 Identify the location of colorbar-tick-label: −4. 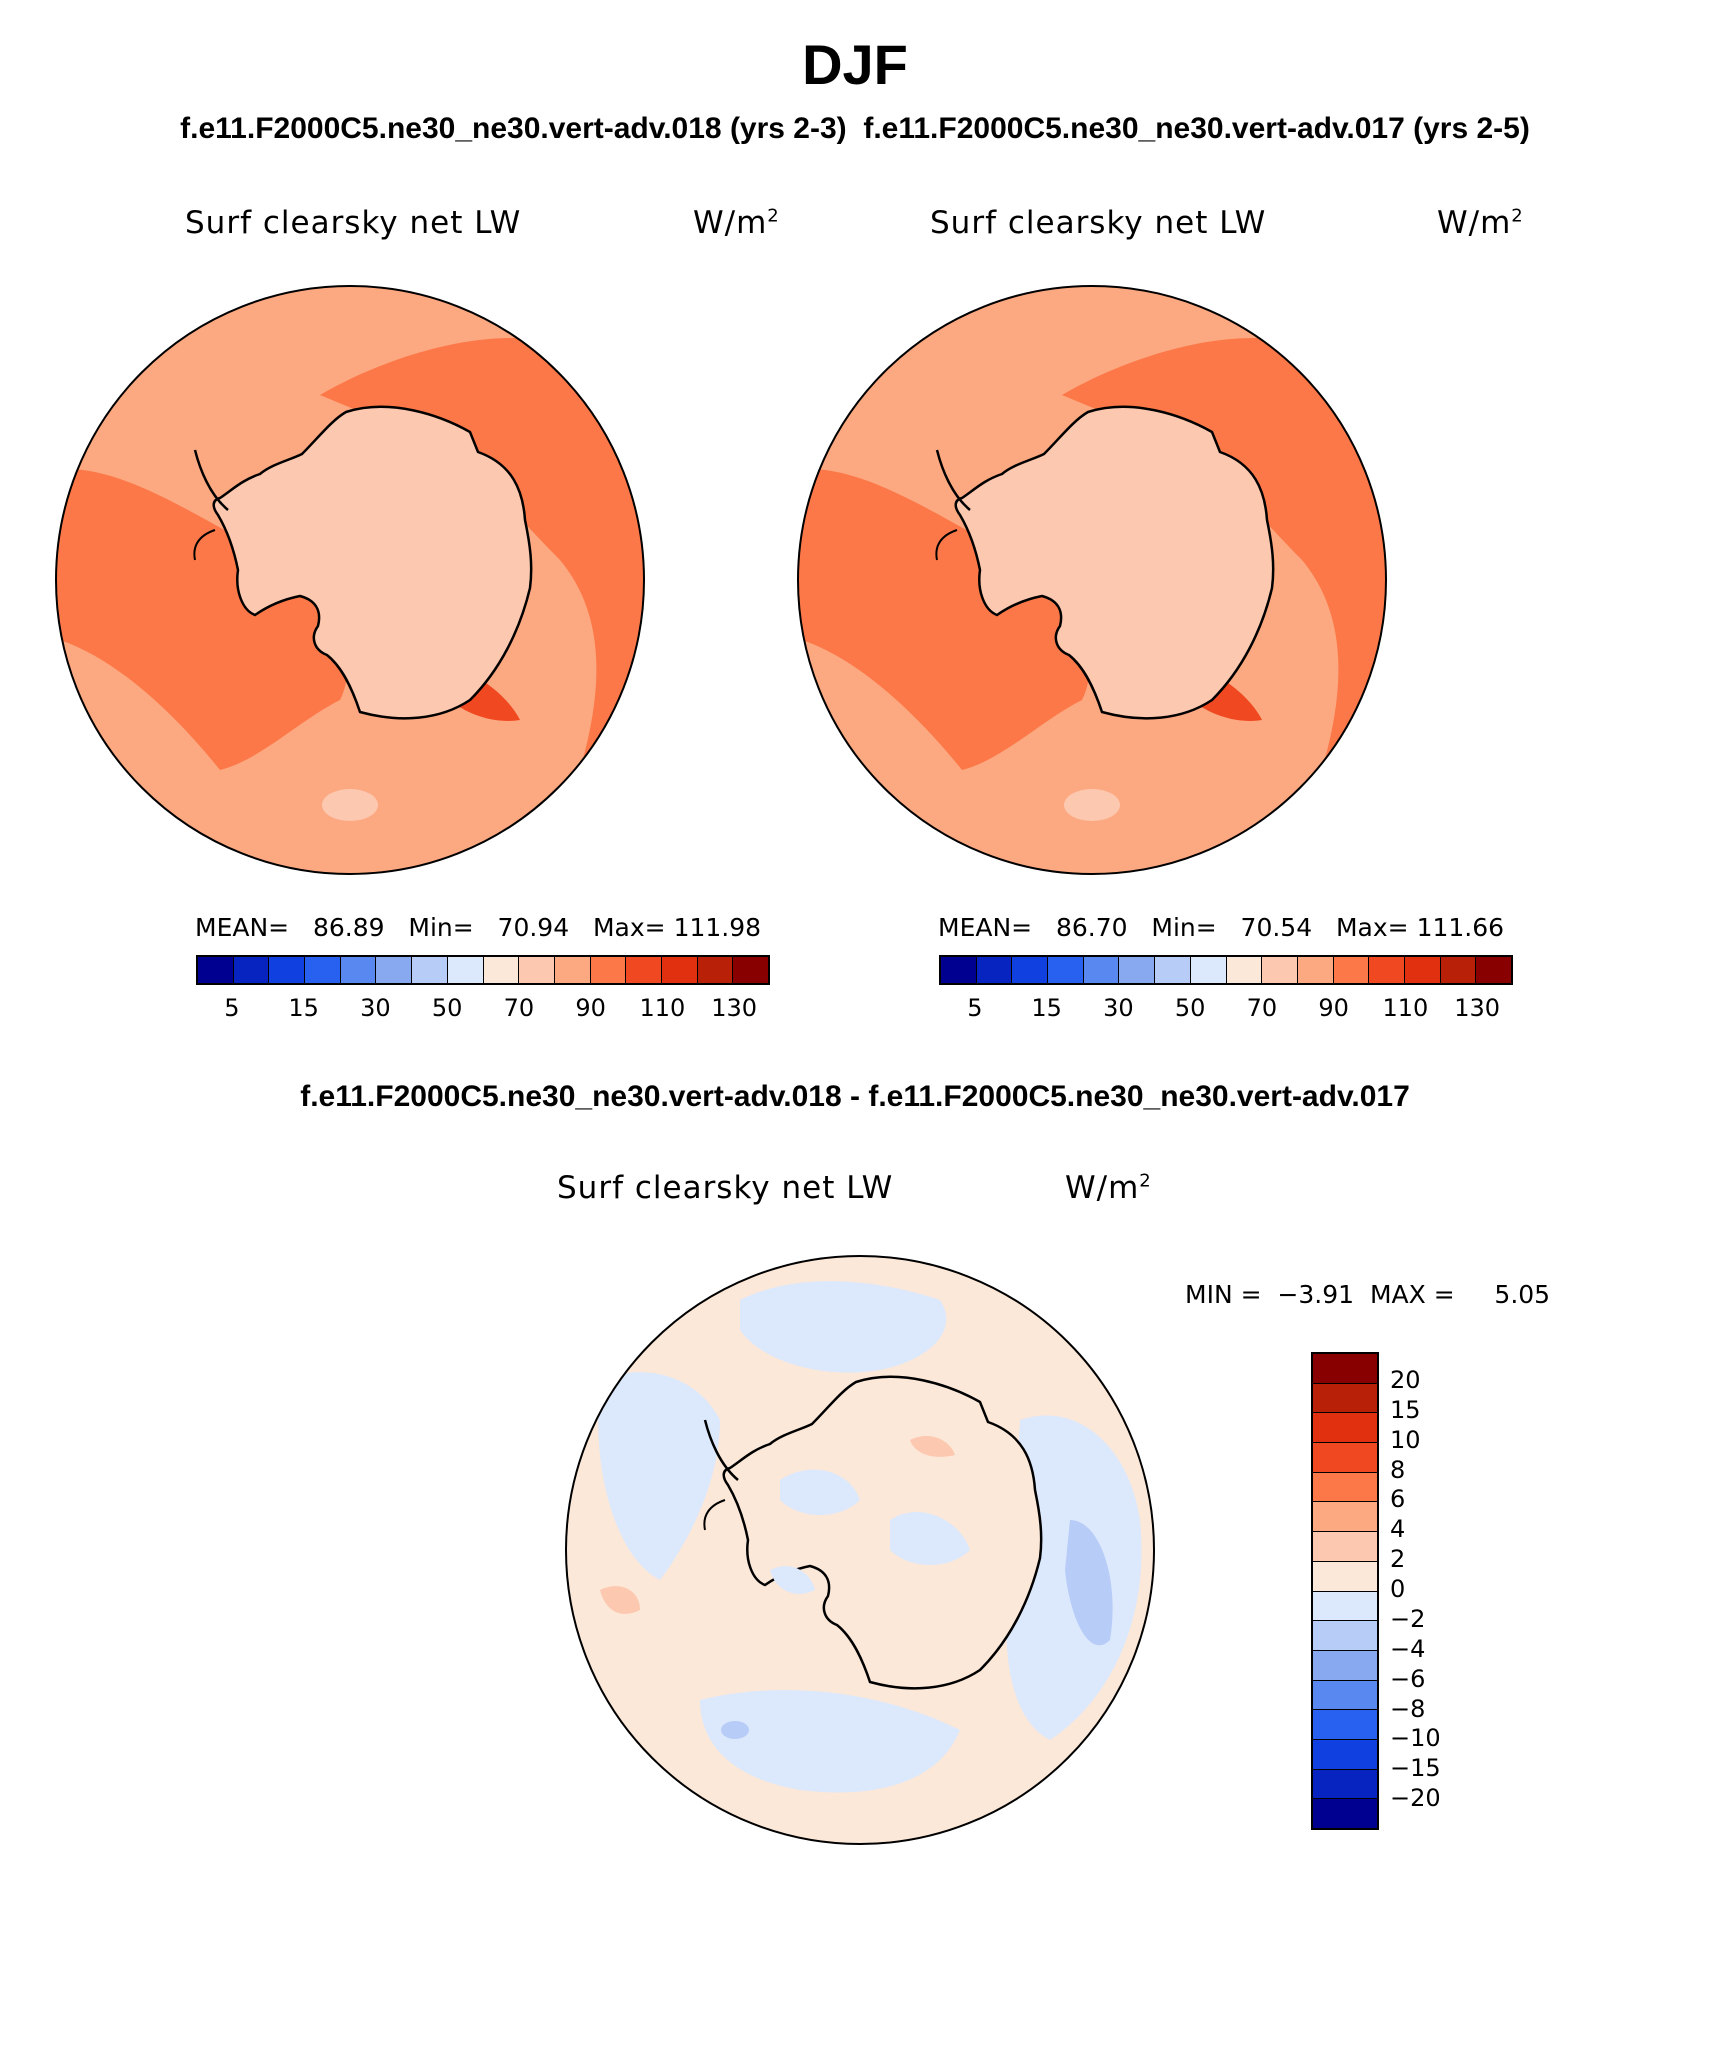
(1408, 1648).